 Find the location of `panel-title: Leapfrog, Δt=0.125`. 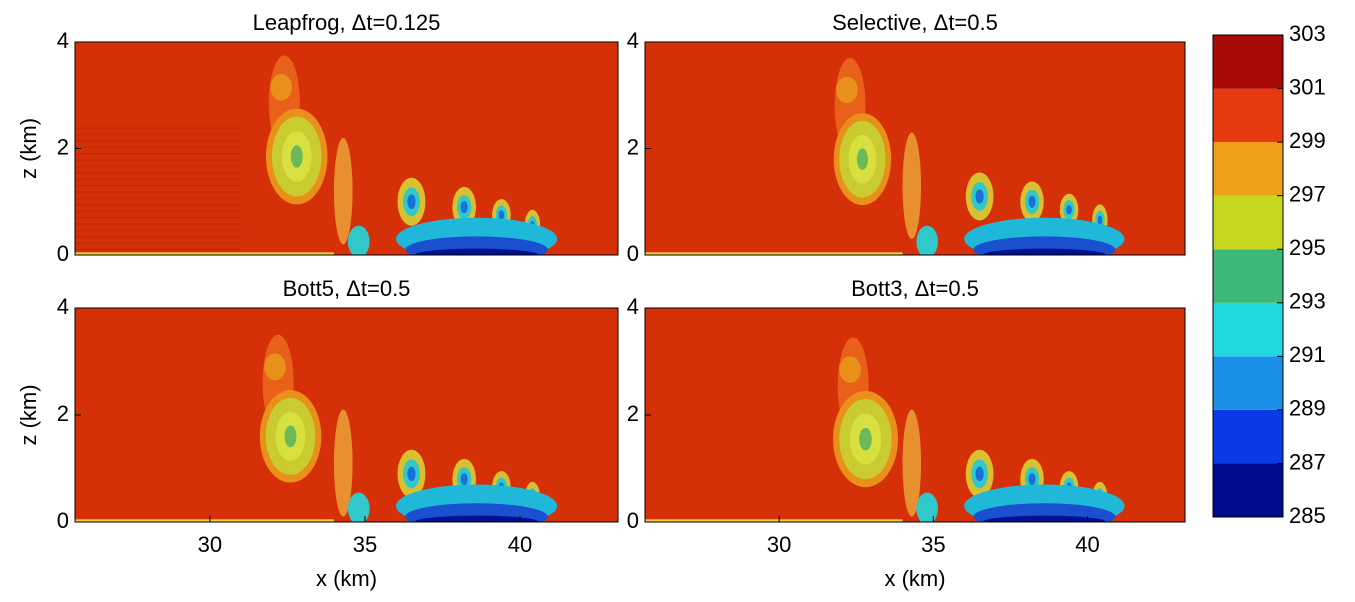

panel-title: Leapfrog, Δt=0.125 is located at coordinates (347, 22).